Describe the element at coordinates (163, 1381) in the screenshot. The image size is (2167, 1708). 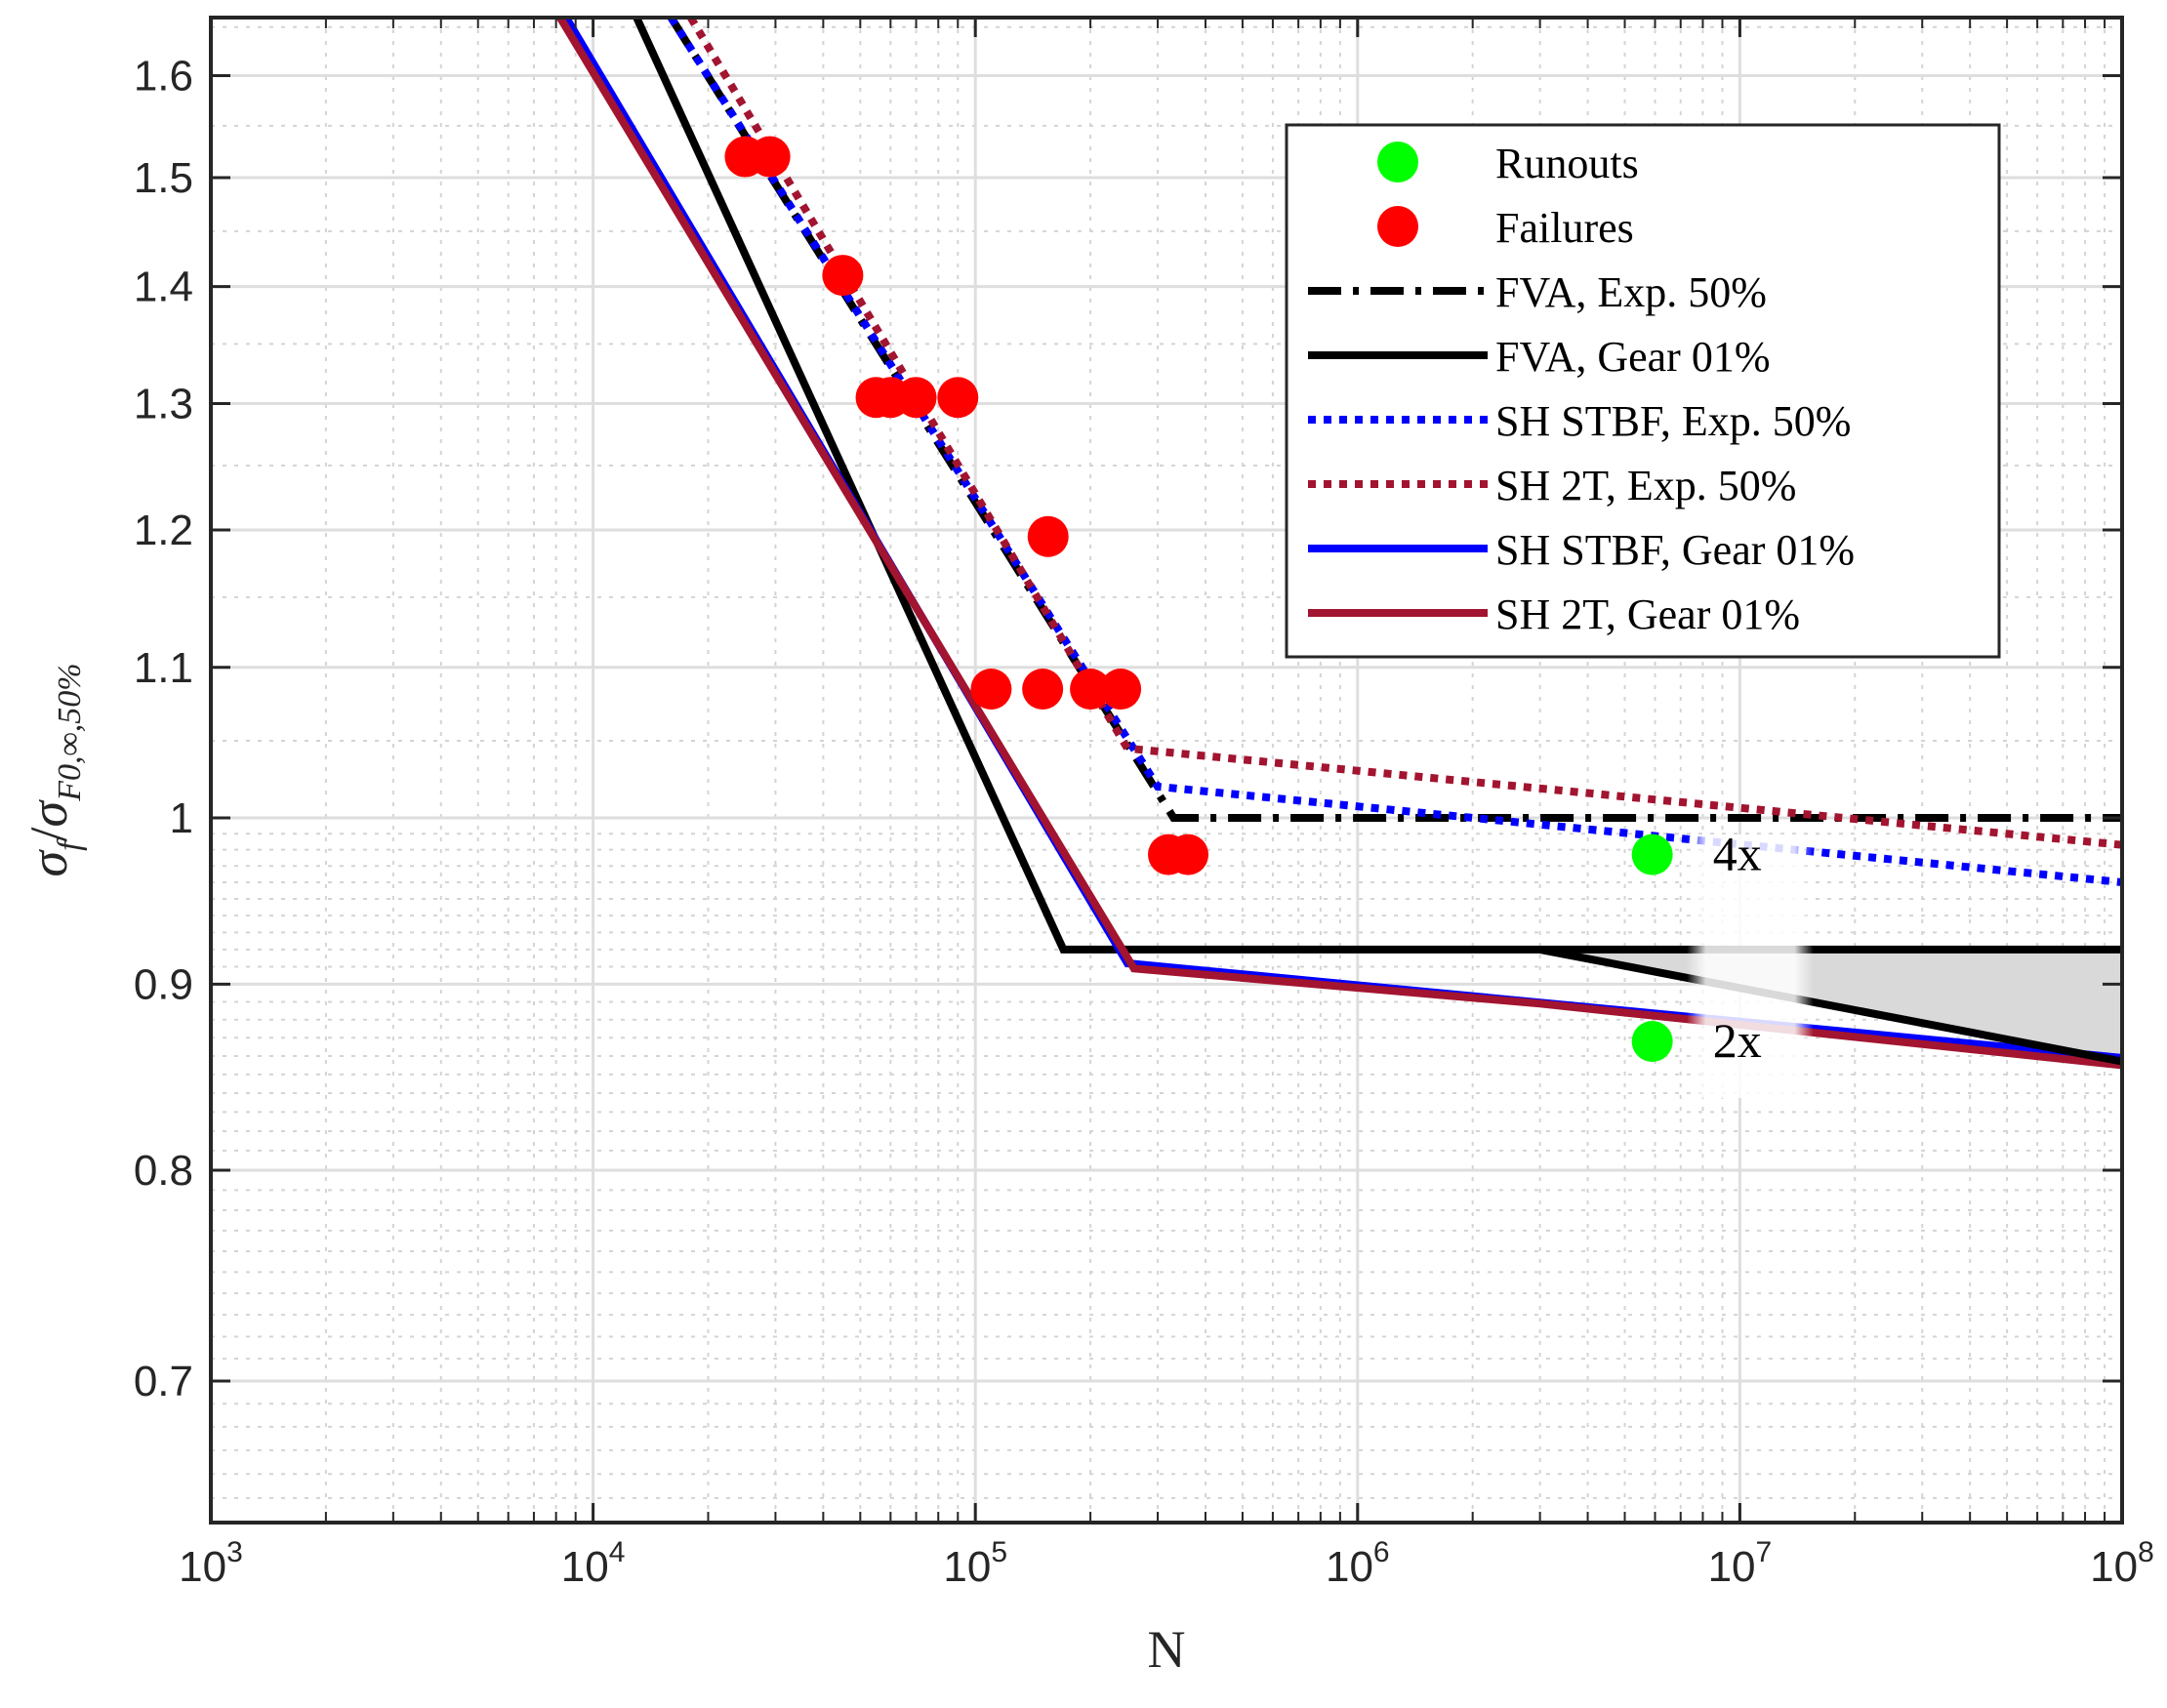
I see `y-tick-label: 0.7` at that location.